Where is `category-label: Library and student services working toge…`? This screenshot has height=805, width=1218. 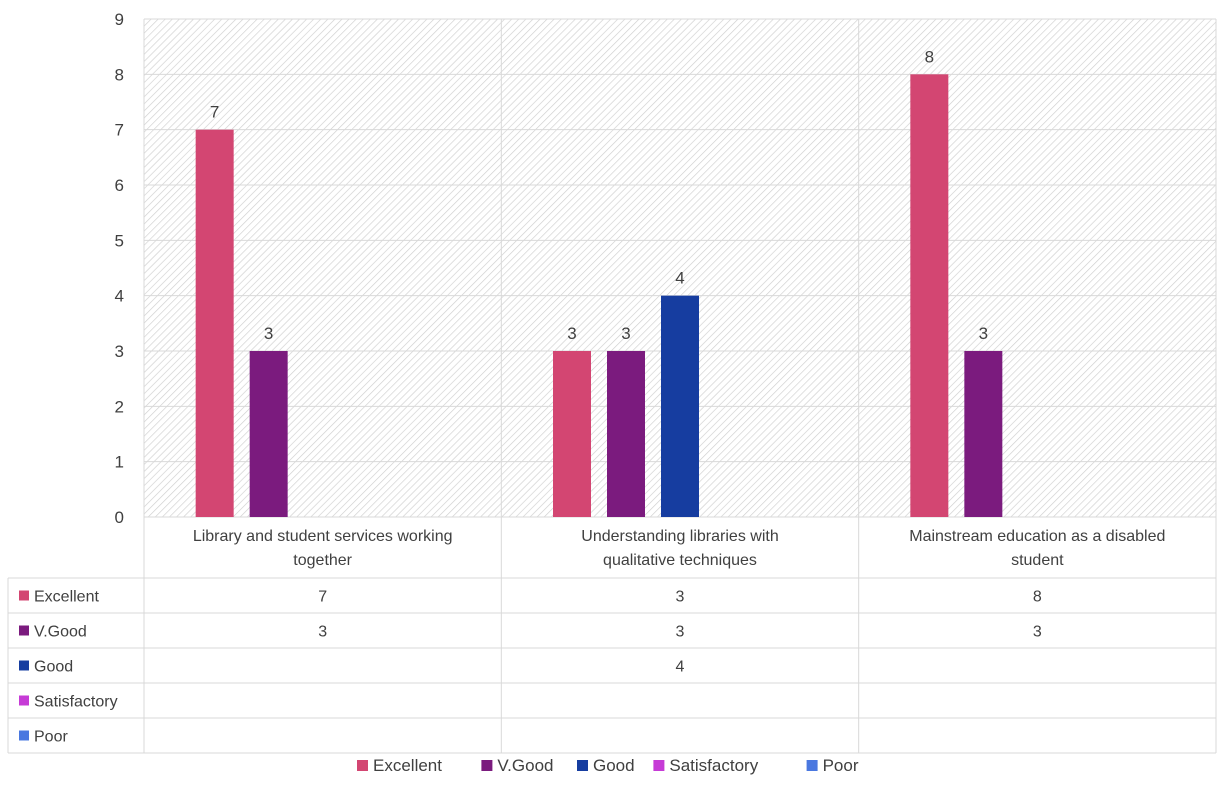 category-label: Library and student services working toge… is located at coordinates (323, 548).